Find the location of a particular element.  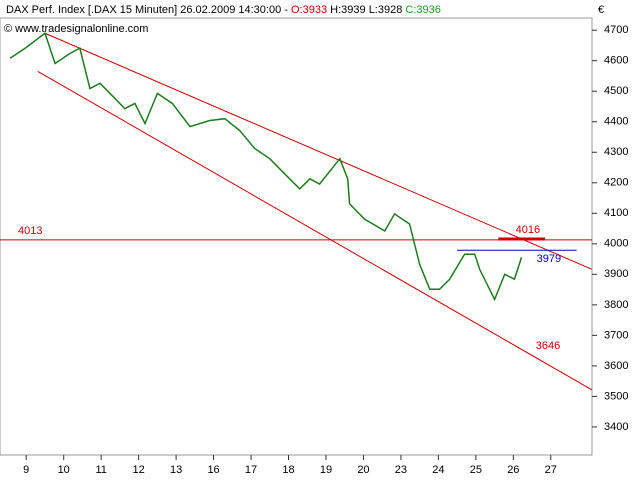

y-tick-label: 4200 is located at coordinates (616, 183).